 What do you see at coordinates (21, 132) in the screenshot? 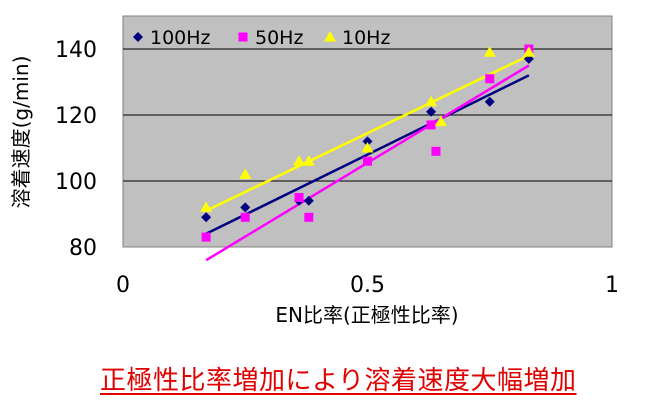
I see `y-axis-title: 溶着速度(g/min)` at bounding box center [21, 132].